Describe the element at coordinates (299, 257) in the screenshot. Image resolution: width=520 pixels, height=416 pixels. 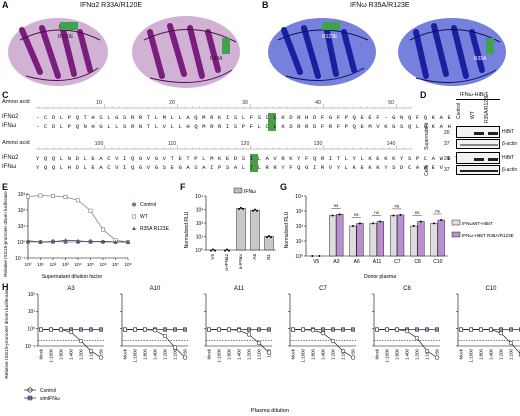
I see `g-ytick-label: 10⁰` at that location.